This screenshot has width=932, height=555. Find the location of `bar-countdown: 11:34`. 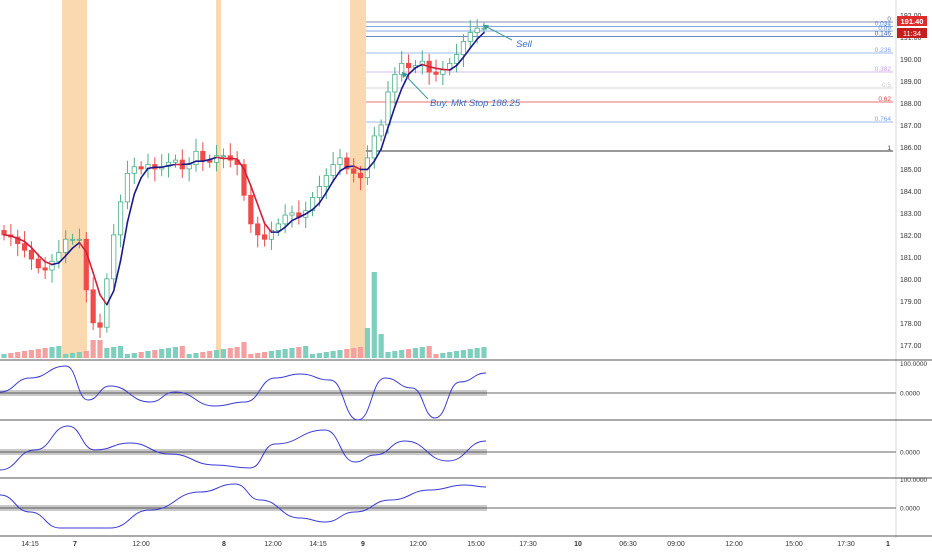

bar-countdown: 11:34 is located at coordinates (912, 33).